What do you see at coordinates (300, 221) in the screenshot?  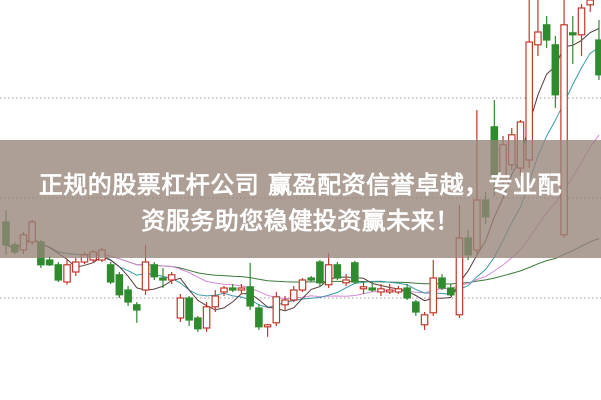 I see `overlay-text-line-2: 资服务助您稳健投资赢未来！` at bounding box center [300, 221].